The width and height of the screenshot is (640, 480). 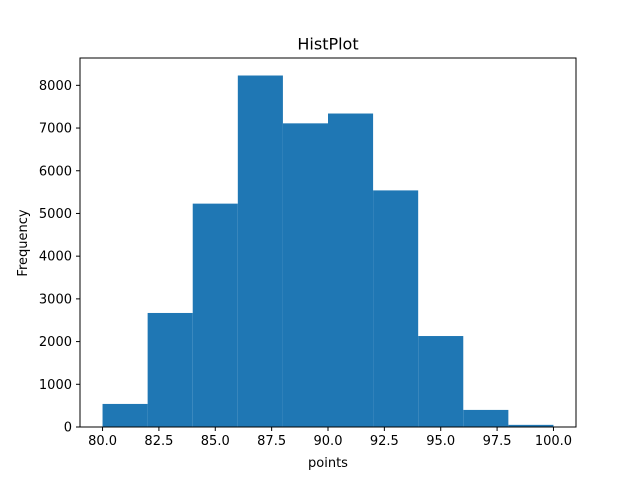 What do you see at coordinates (55, 86) in the screenshot?
I see `y-tick-label-8: 8000` at bounding box center [55, 86].